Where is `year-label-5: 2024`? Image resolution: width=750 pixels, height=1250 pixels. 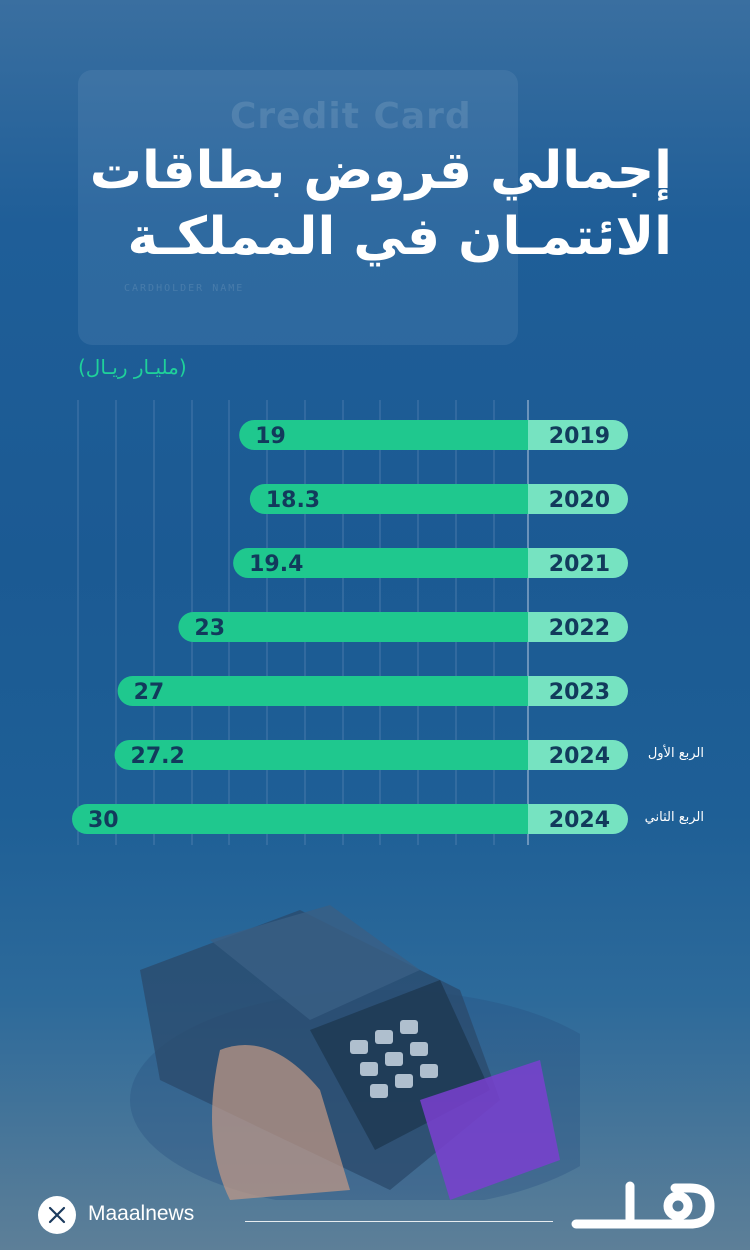 year-label-5: 2024 is located at coordinates (579, 756).